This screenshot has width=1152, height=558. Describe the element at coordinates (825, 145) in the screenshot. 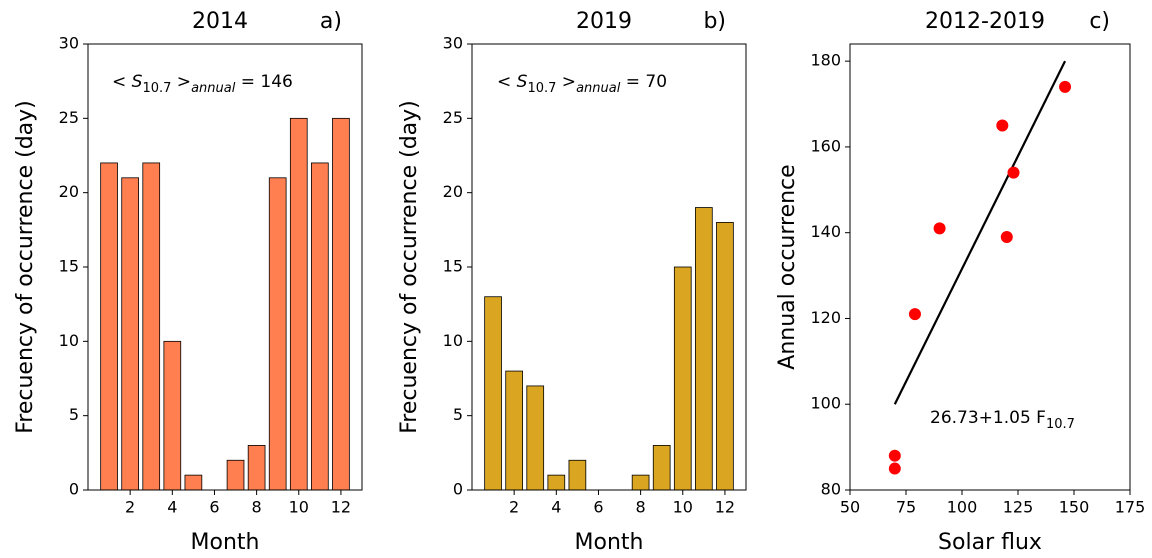

I see `y-tick-label: 160` at that location.